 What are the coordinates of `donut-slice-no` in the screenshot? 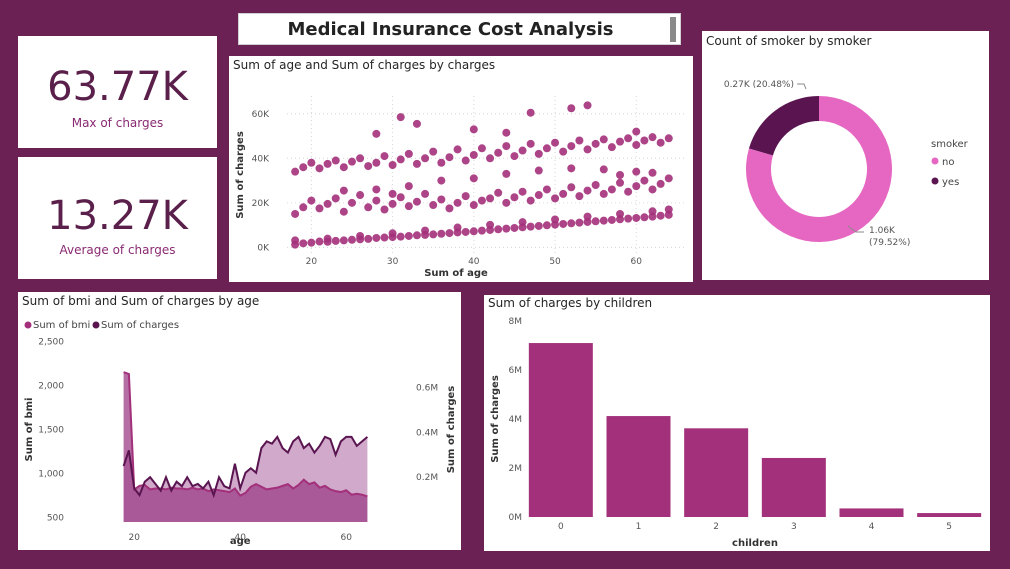 It's located at (819, 169).